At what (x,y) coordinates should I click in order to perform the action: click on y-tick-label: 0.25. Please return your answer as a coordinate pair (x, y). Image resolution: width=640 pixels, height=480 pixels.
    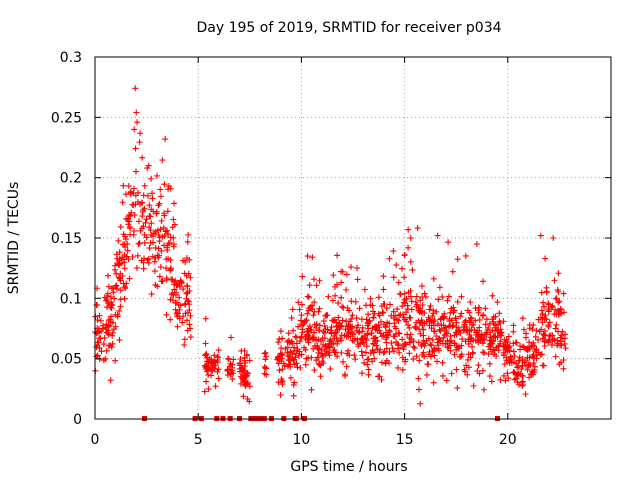
    Looking at the image, I should click on (66, 118).